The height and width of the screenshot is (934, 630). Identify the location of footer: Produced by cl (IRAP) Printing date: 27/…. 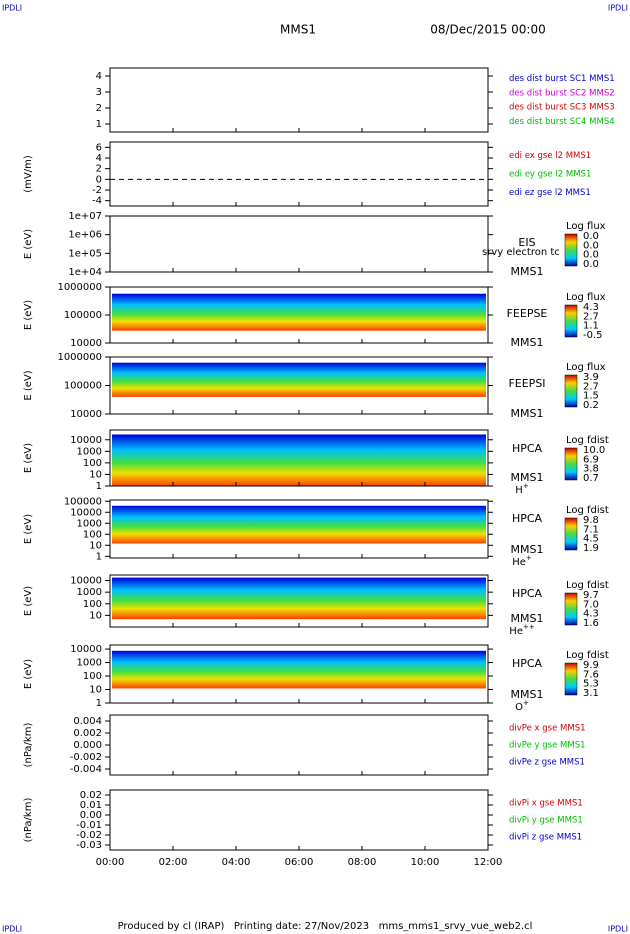
(325, 926).